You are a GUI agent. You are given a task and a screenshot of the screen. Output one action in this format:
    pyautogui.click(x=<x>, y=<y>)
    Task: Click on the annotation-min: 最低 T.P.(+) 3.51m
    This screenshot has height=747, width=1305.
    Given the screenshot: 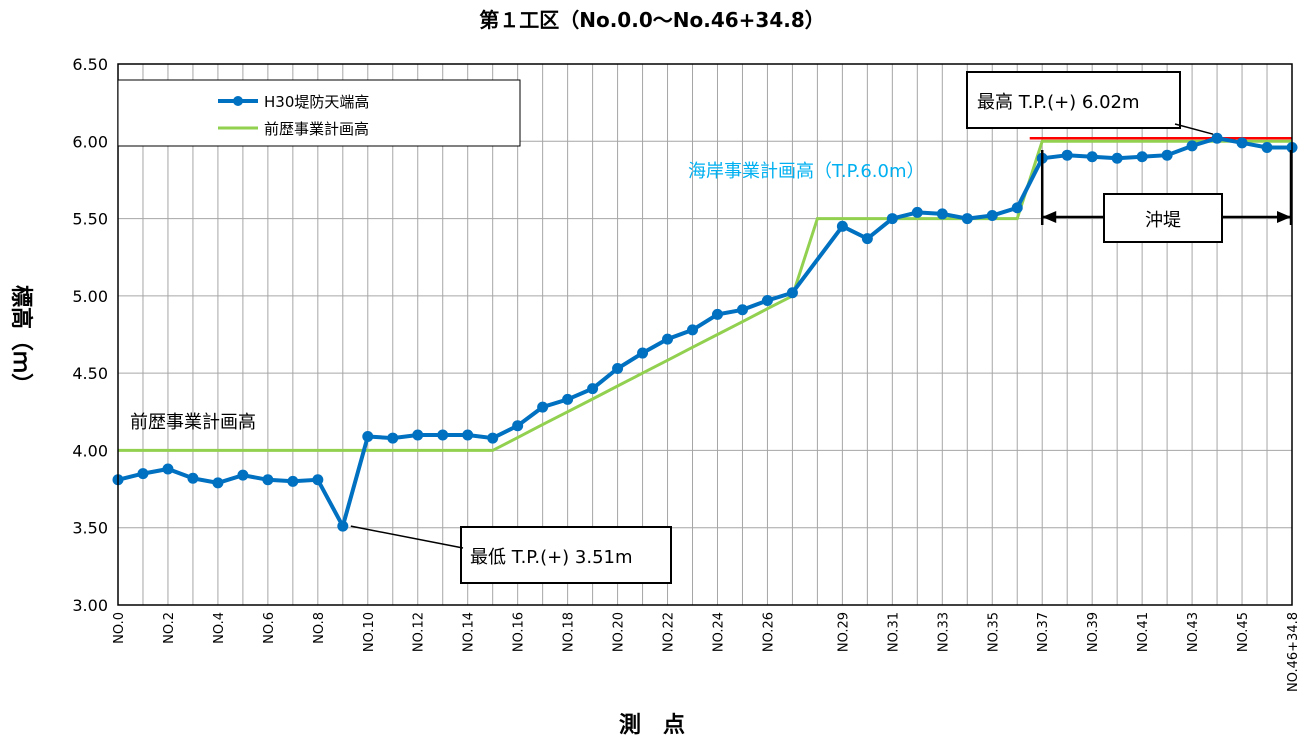 What is the action you would take?
    pyautogui.click(x=511, y=554)
    